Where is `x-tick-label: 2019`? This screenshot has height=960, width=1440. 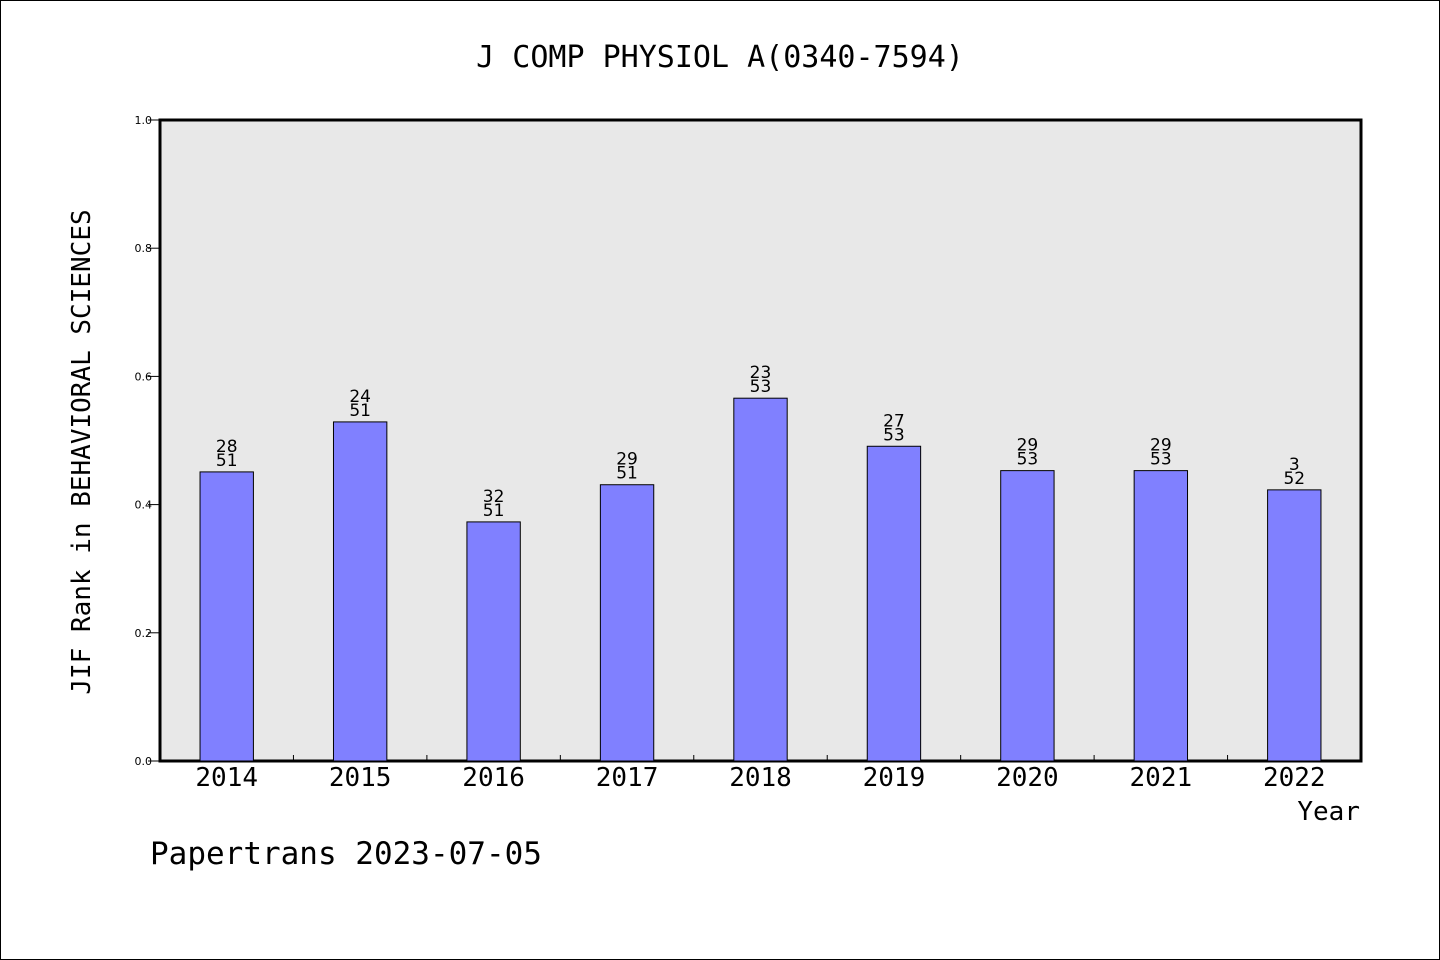 x-tick-label: 2019 is located at coordinates (894, 778).